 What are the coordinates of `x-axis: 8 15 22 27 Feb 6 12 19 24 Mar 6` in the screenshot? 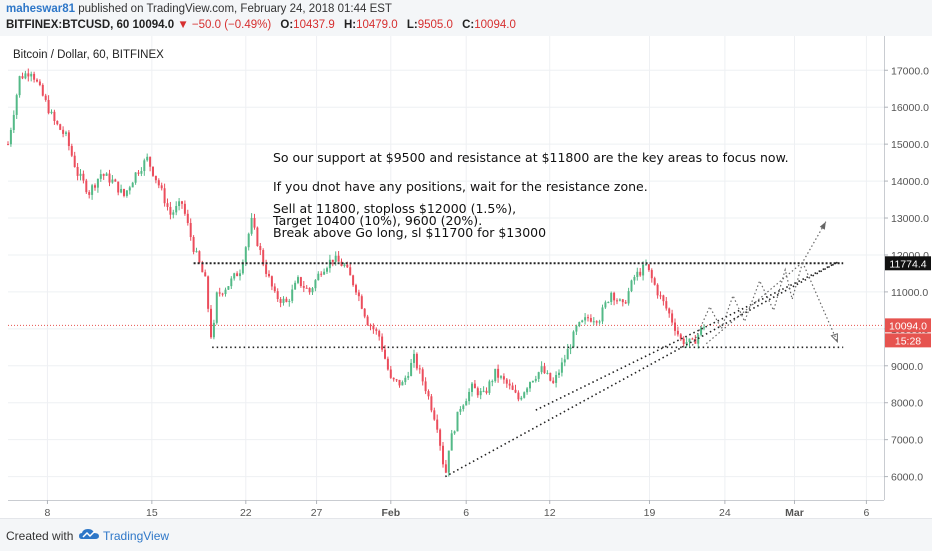 It's located at (457, 509).